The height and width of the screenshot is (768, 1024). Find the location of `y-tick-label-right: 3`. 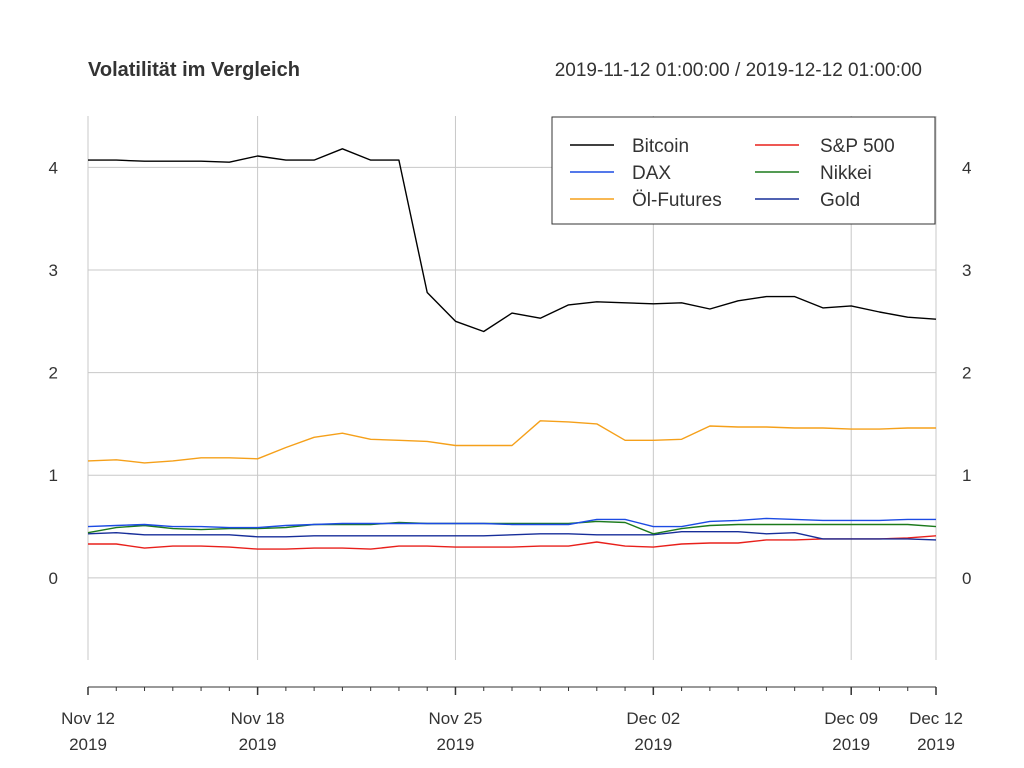

y-tick-label-right: 3 is located at coordinates (966, 270).